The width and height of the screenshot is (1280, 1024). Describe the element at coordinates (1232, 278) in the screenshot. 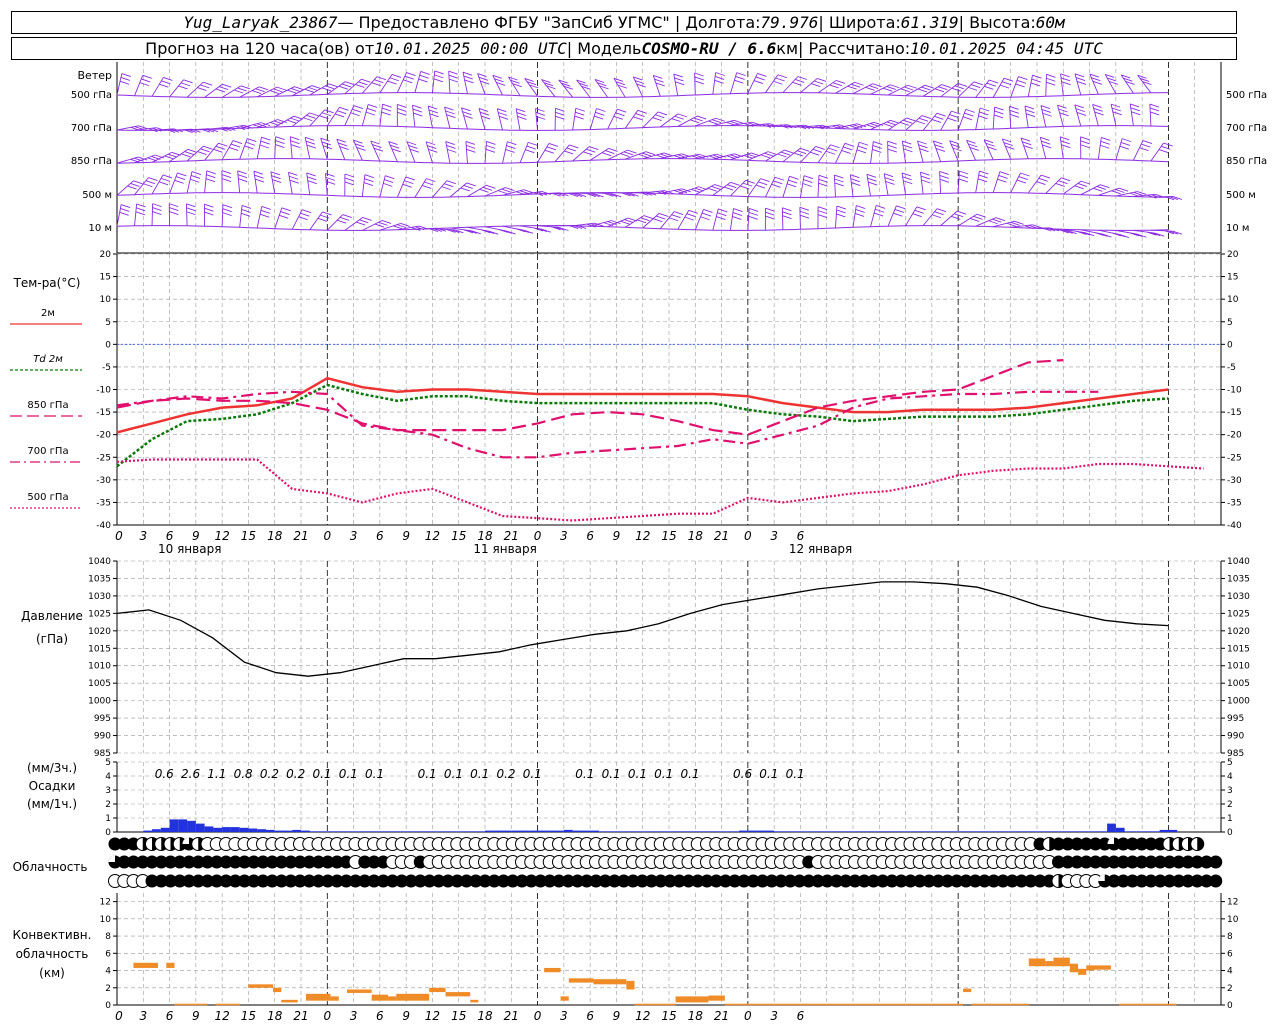

I see `temp-tick-label-right: 15` at that location.